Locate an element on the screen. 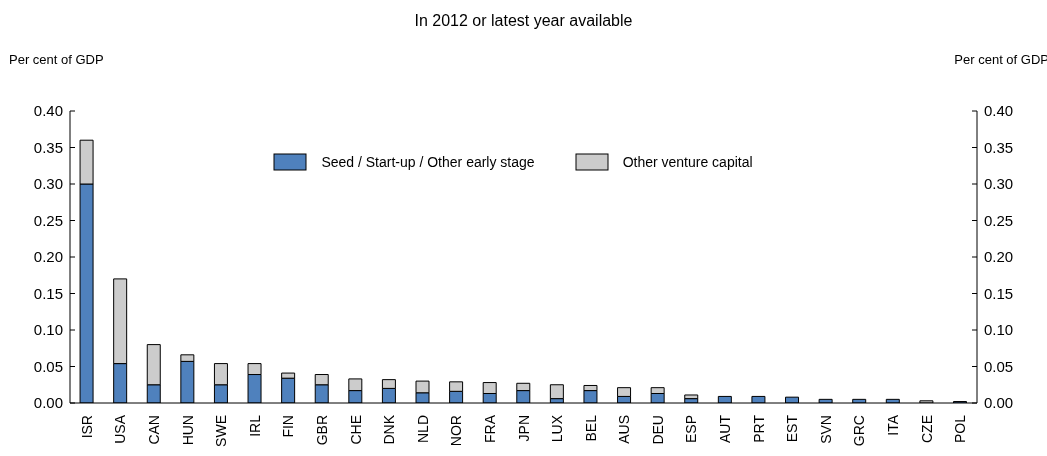  x-tick-label: SWE is located at coordinates (221, 431).